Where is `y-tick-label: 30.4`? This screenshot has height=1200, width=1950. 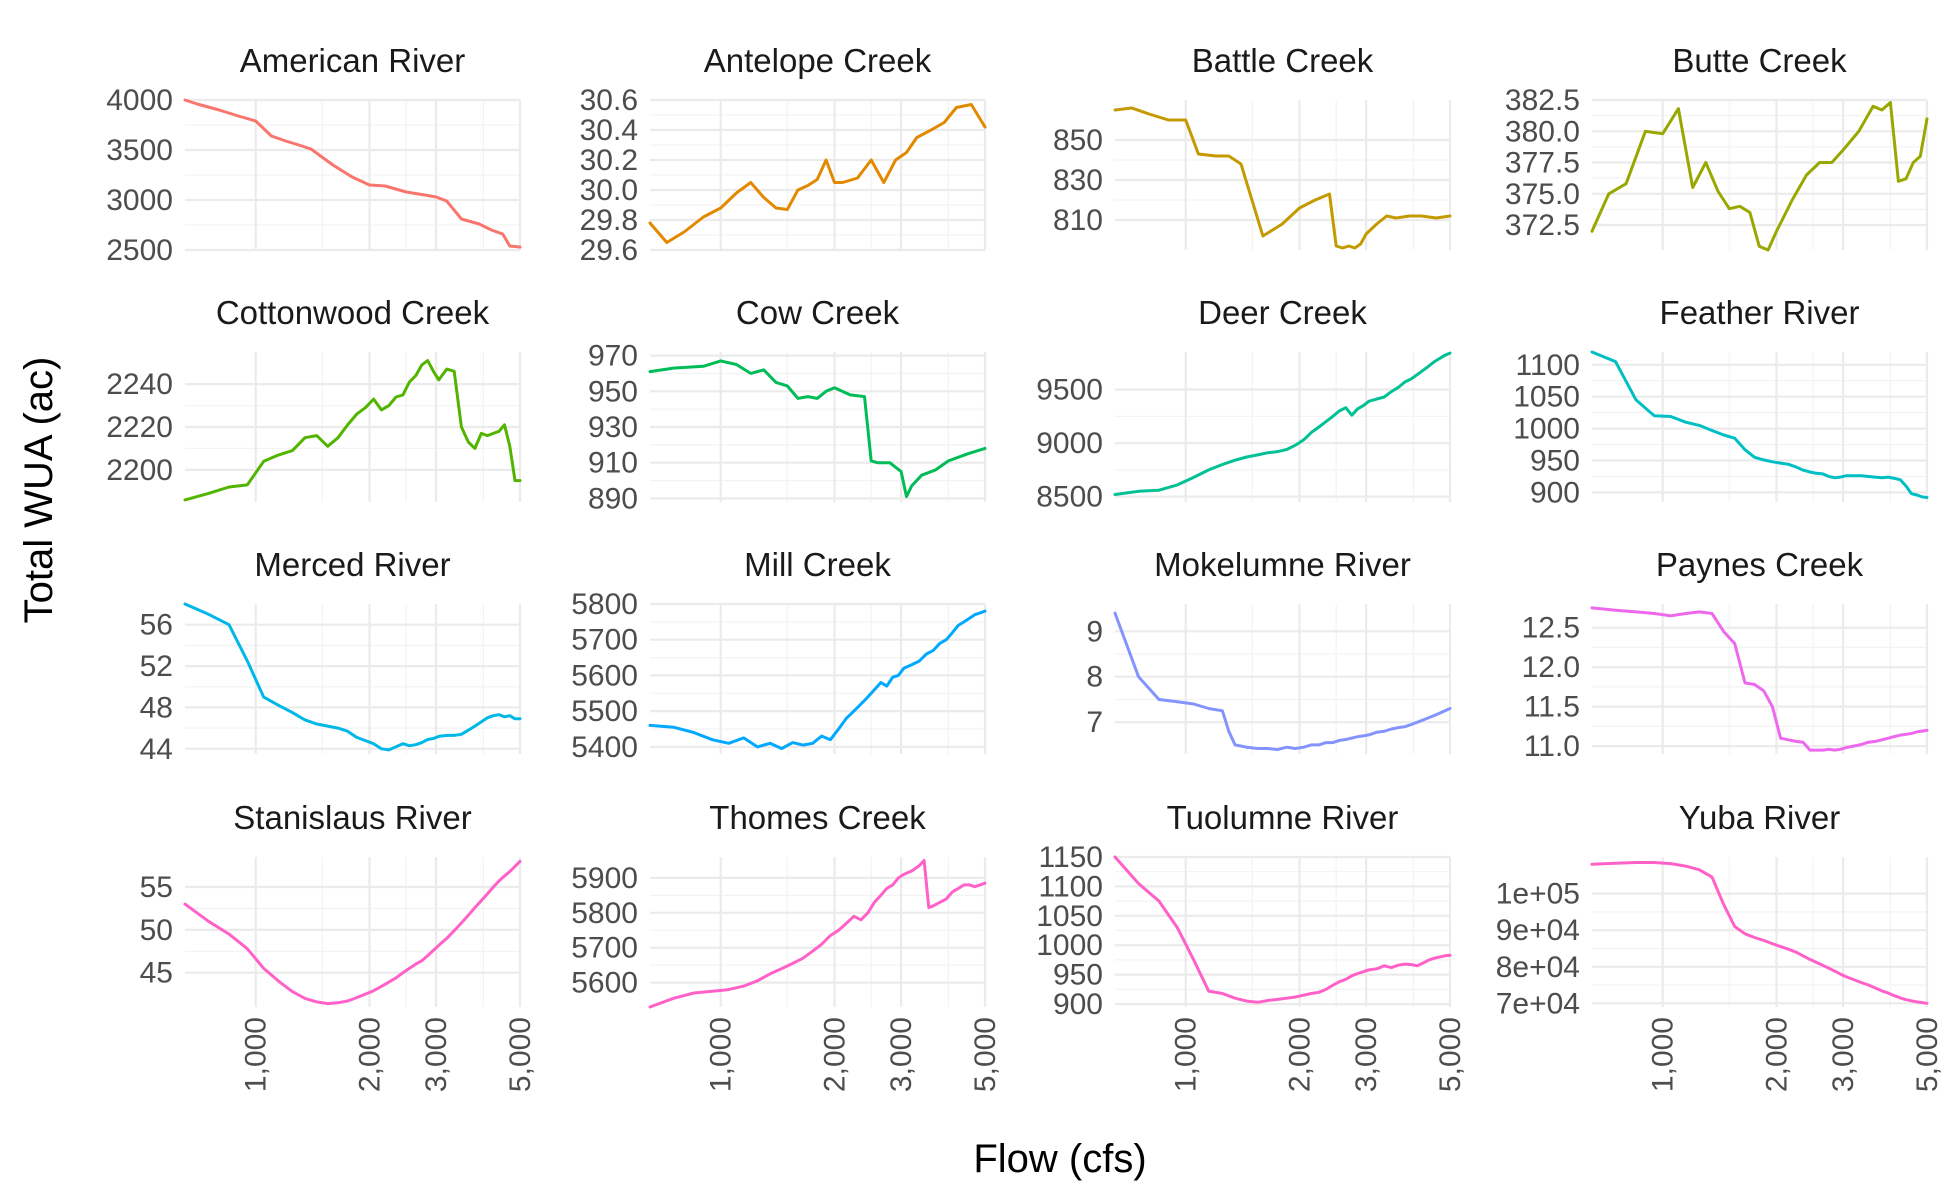 y-tick-label: 30.4 is located at coordinates (609, 130).